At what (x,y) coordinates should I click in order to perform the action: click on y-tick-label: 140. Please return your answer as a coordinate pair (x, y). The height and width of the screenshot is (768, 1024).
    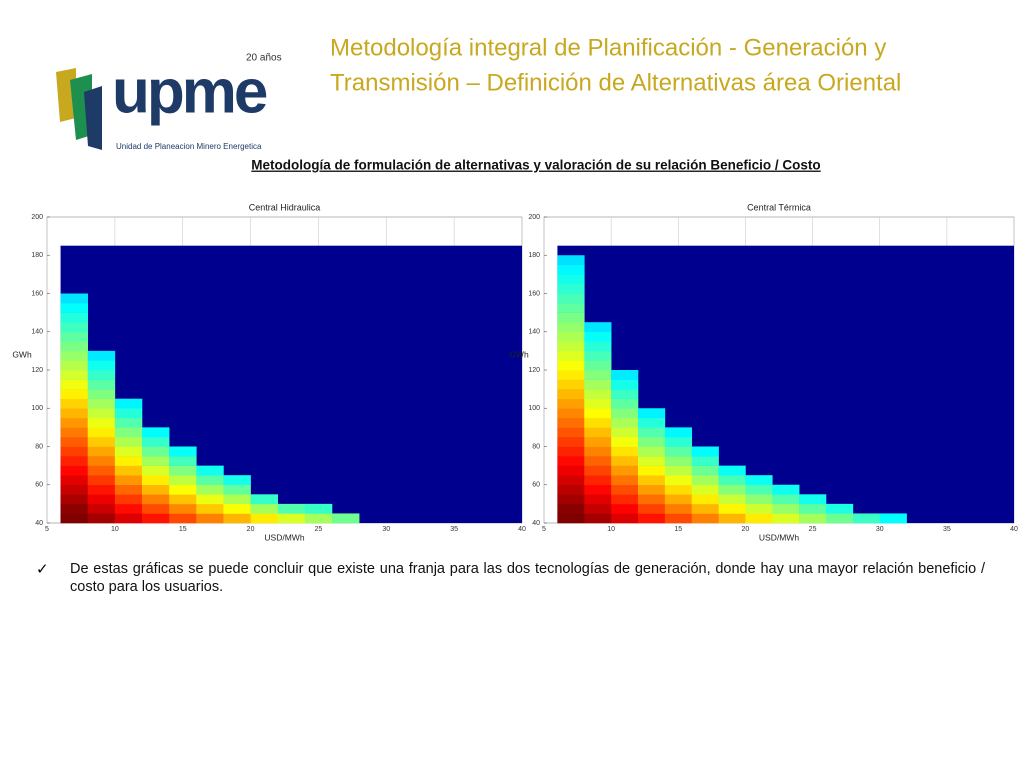
    Looking at the image, I should click on (534, 332).